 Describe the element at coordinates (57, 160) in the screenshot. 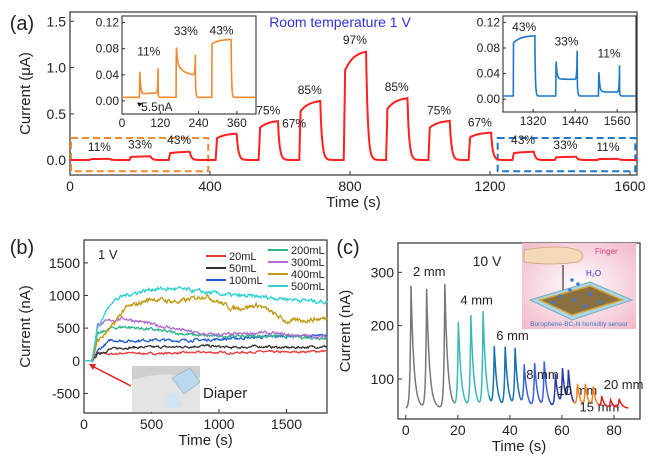

I see `y-tick-label: 0.0` at that location.